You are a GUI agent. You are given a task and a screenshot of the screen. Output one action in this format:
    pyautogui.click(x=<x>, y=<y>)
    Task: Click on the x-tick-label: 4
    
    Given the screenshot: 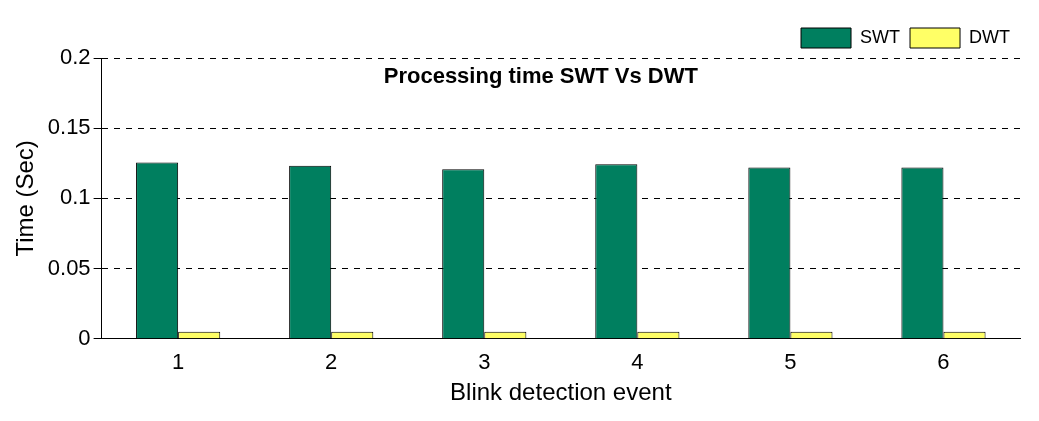 What is the action you would take?
    pyautogui.click(x=637, y=362)
    